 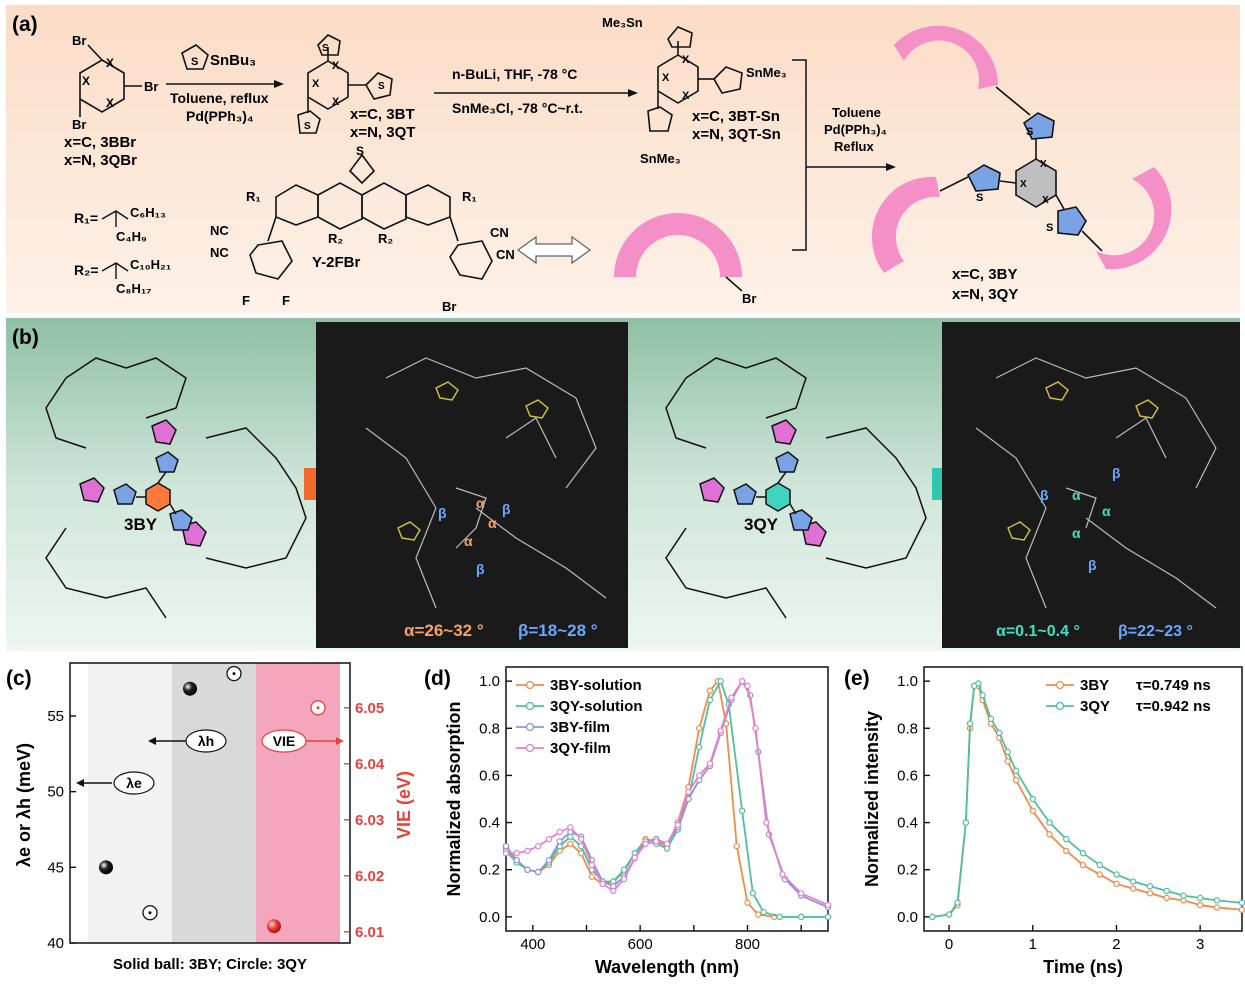 What do you see at coordinates (489, 870) in the screenshot?
I see `ytick-label: 0.2` at bounding box center [489, 870].